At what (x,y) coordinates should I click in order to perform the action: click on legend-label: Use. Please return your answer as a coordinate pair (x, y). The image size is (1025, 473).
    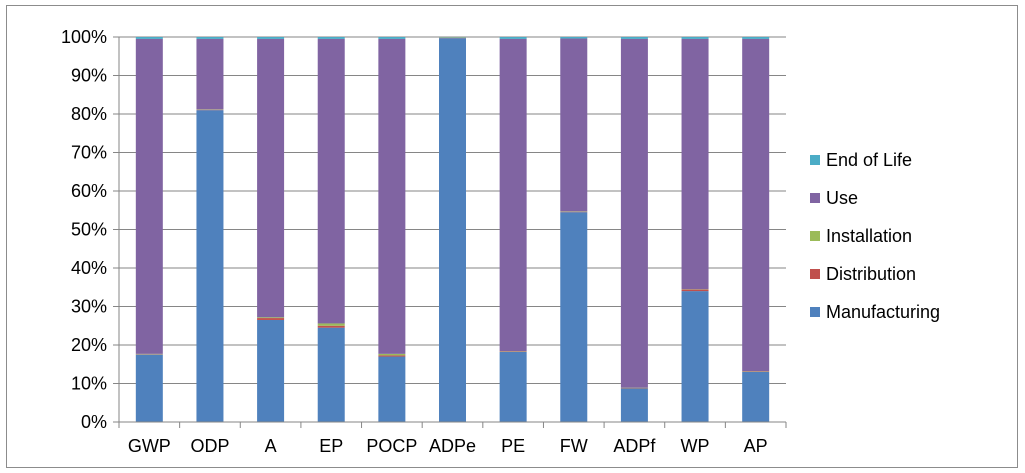
    Looking at the image, I should click on (842, 198).